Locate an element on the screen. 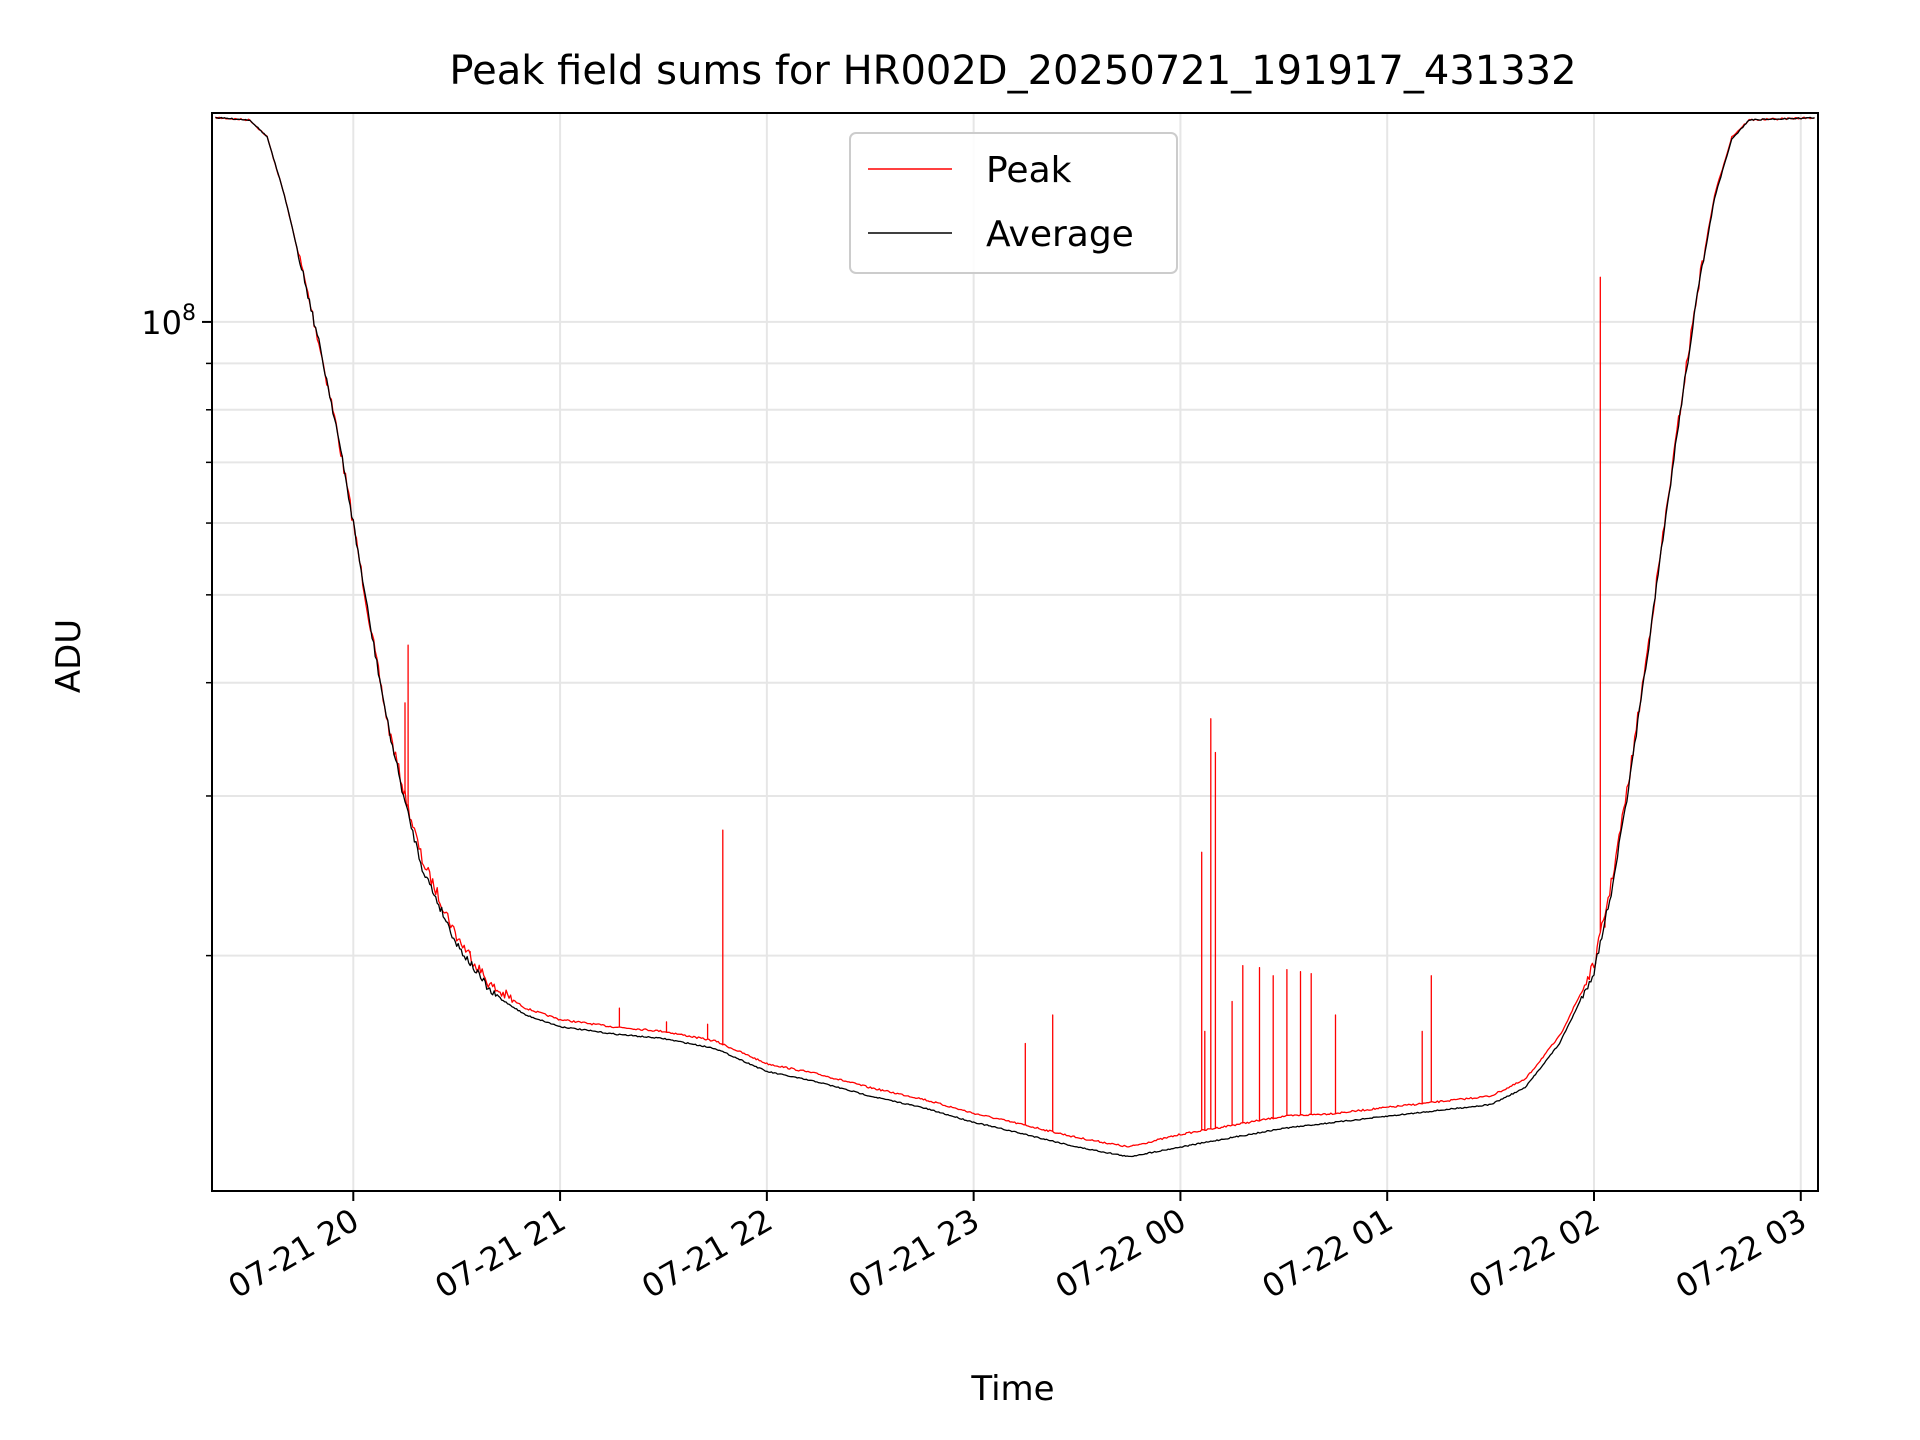  y-axis-label: ADU is located at coordinates (69, 656).